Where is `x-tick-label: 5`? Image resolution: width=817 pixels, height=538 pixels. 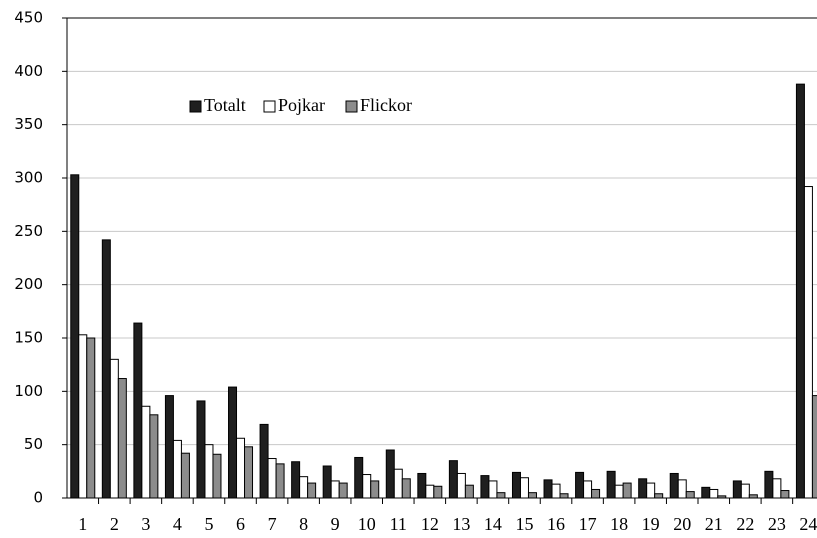 x-tick-label: 5 is located at coordinates (208, 524).